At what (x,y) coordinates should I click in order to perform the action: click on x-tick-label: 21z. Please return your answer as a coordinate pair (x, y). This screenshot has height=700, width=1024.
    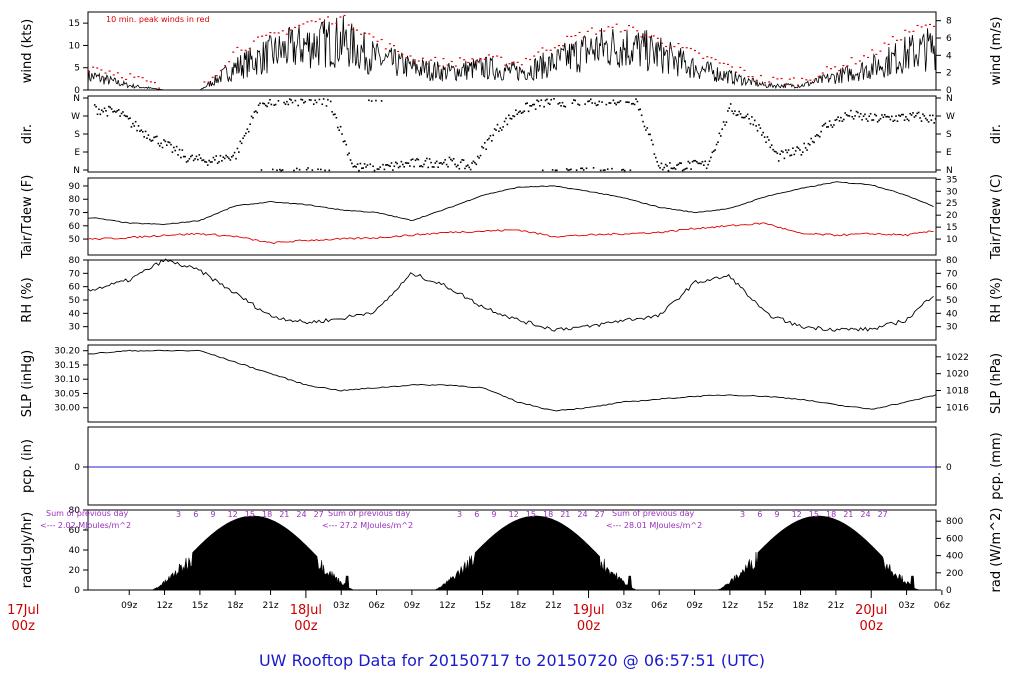
    Looking at the image, I should click on (836, 606).